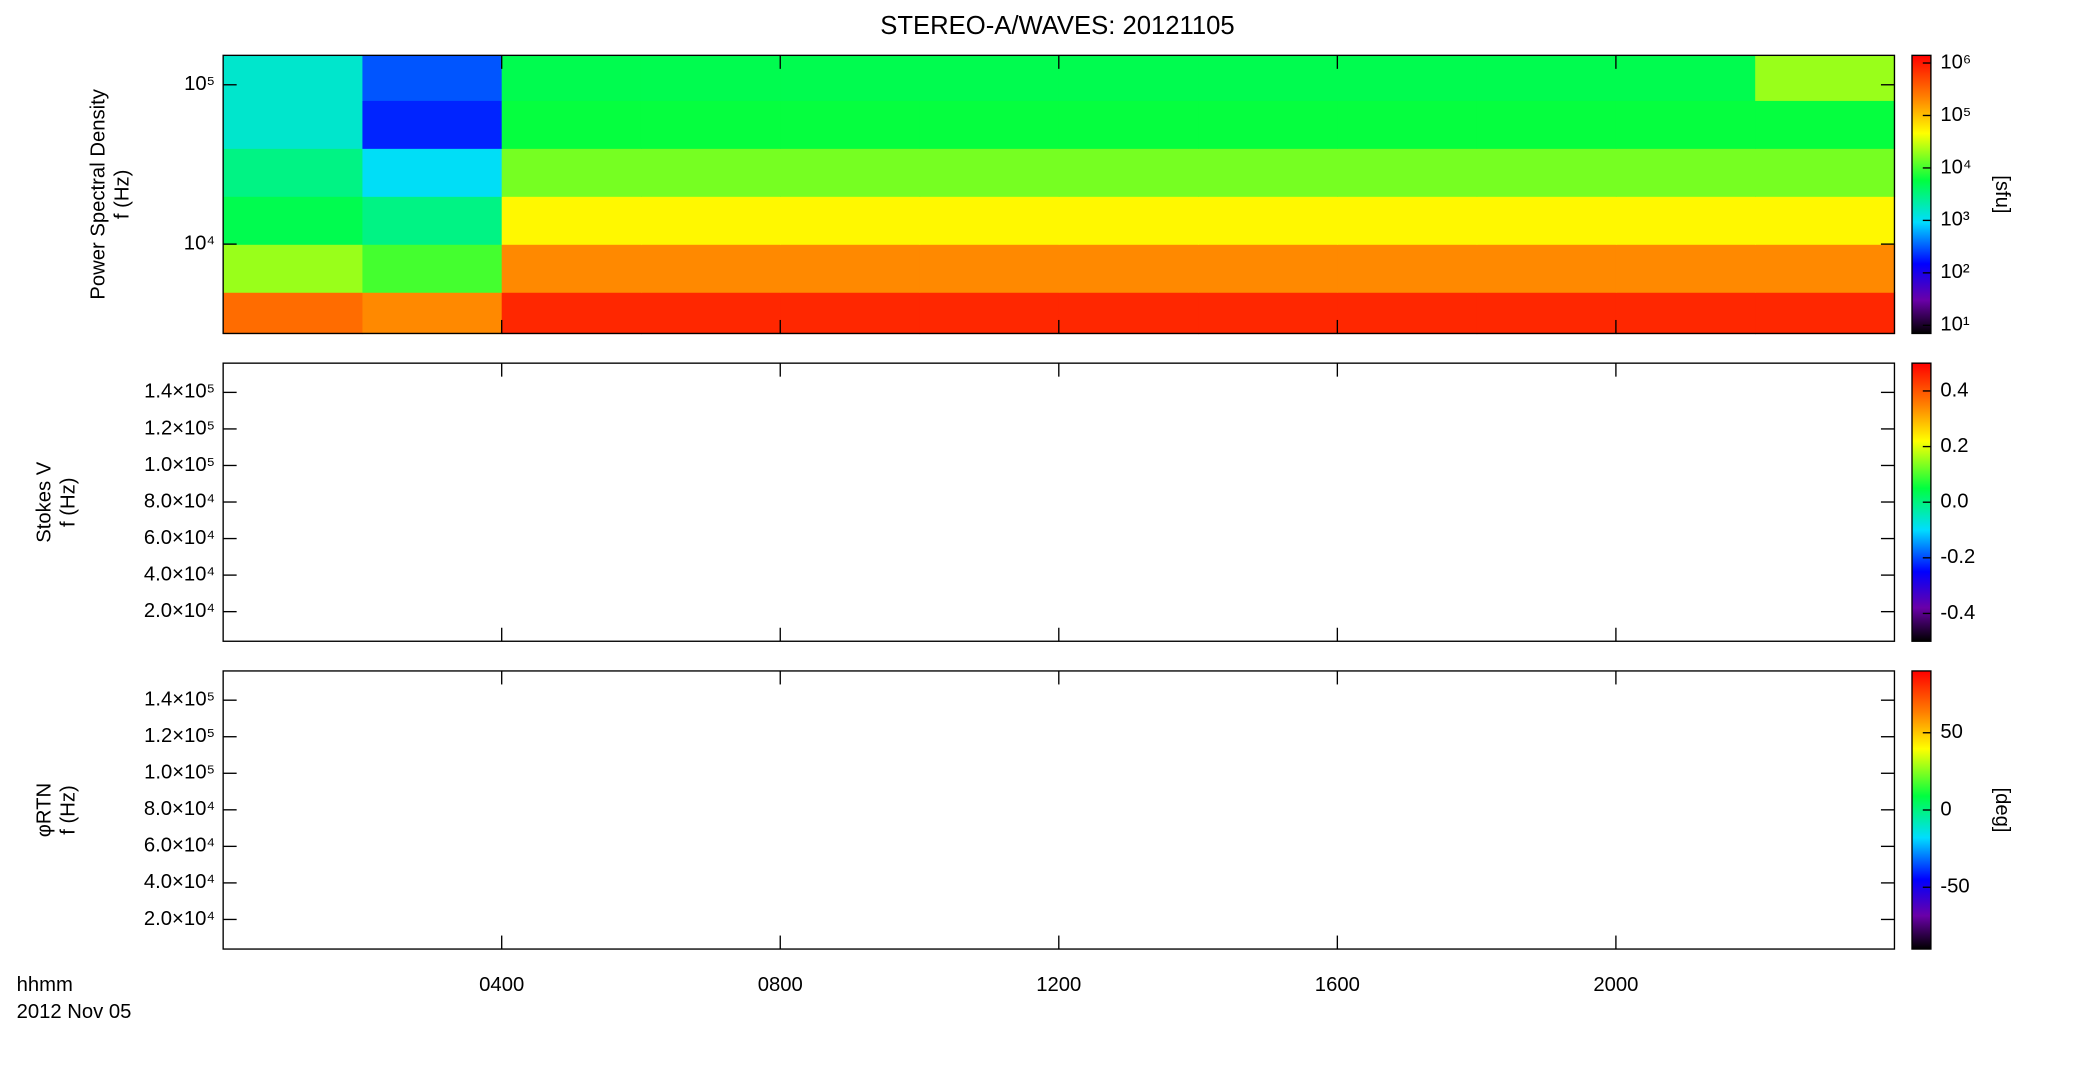  What do you see at coordinates (74, 1012) in the screenshot?
I see `x-axis-label: 2012 Nov 05` at bounding box center [74, 1012].